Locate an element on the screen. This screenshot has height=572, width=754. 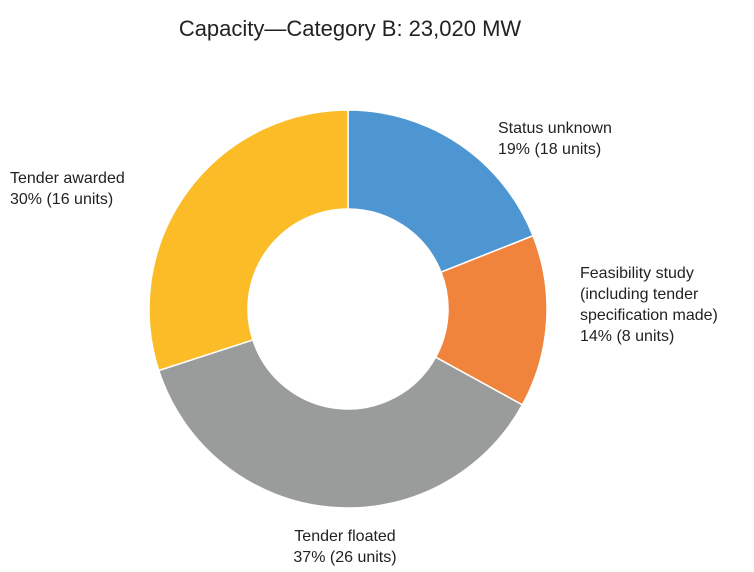
value-label: 19% (18 units) is located at coordinates (550, 149).